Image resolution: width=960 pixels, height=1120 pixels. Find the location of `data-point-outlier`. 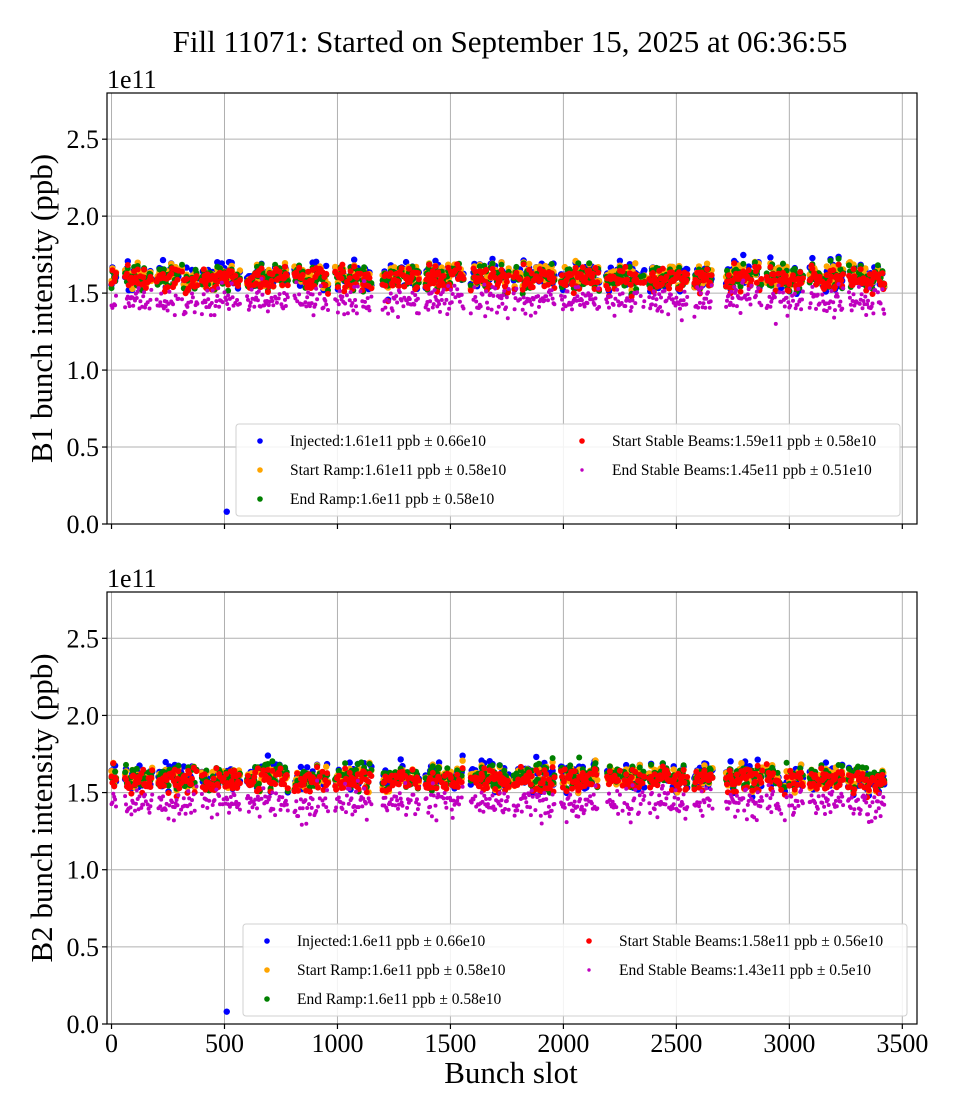

data-point-outlier is located at coordinates (226, 511).